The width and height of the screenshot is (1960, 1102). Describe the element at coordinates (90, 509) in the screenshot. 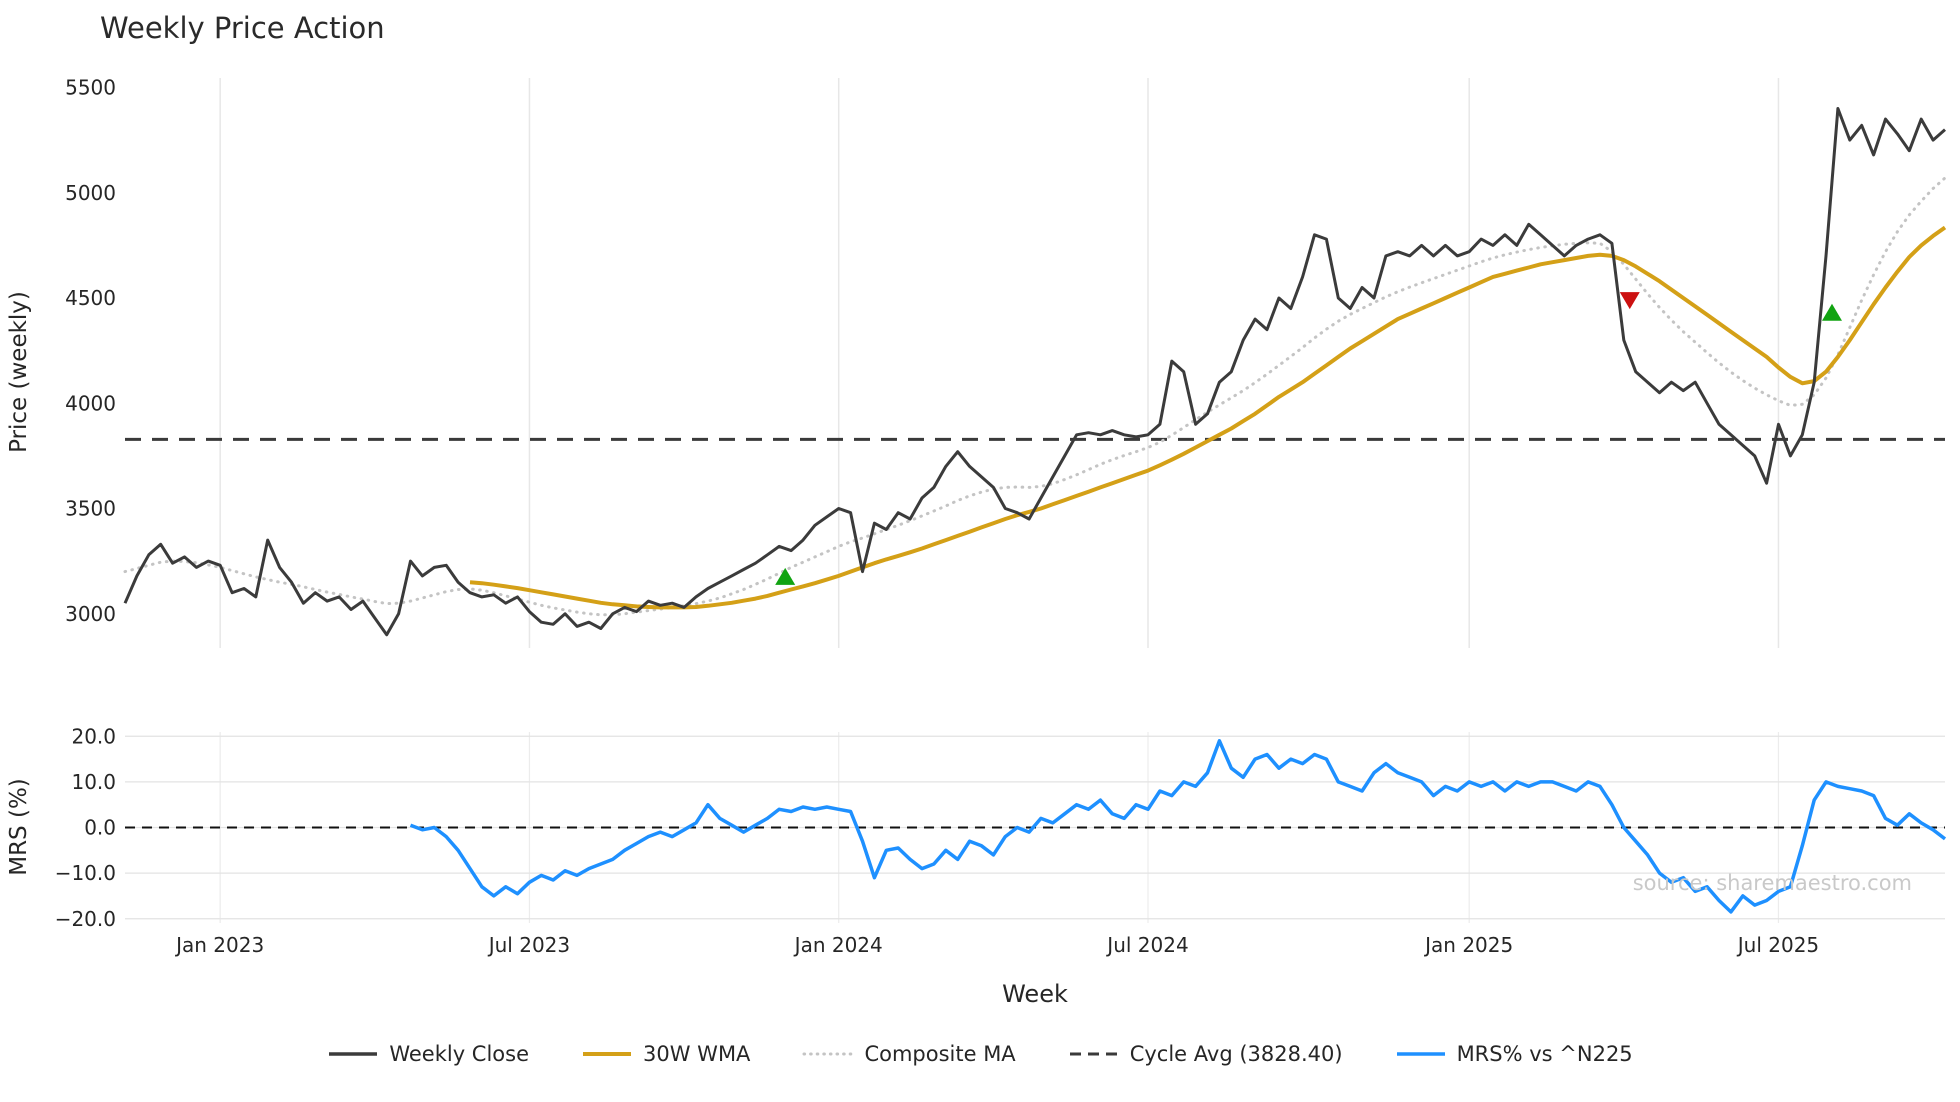

I see `price-tick-label: 3500` at that location.